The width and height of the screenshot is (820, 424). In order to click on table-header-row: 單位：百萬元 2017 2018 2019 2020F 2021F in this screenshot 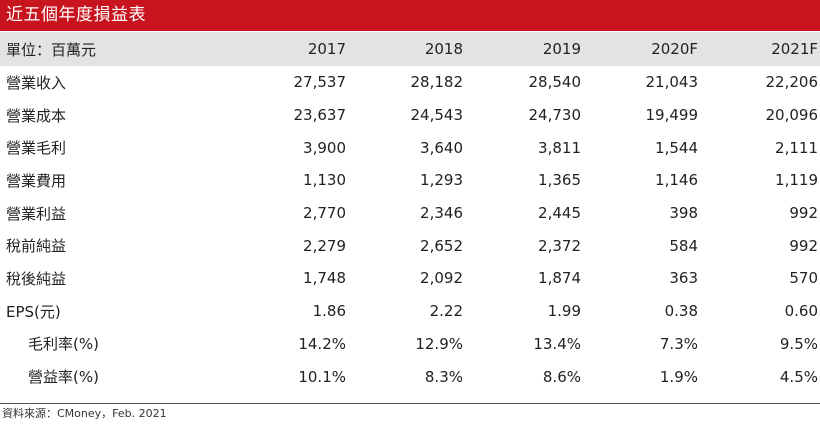, I will do `click(410, 49)`.